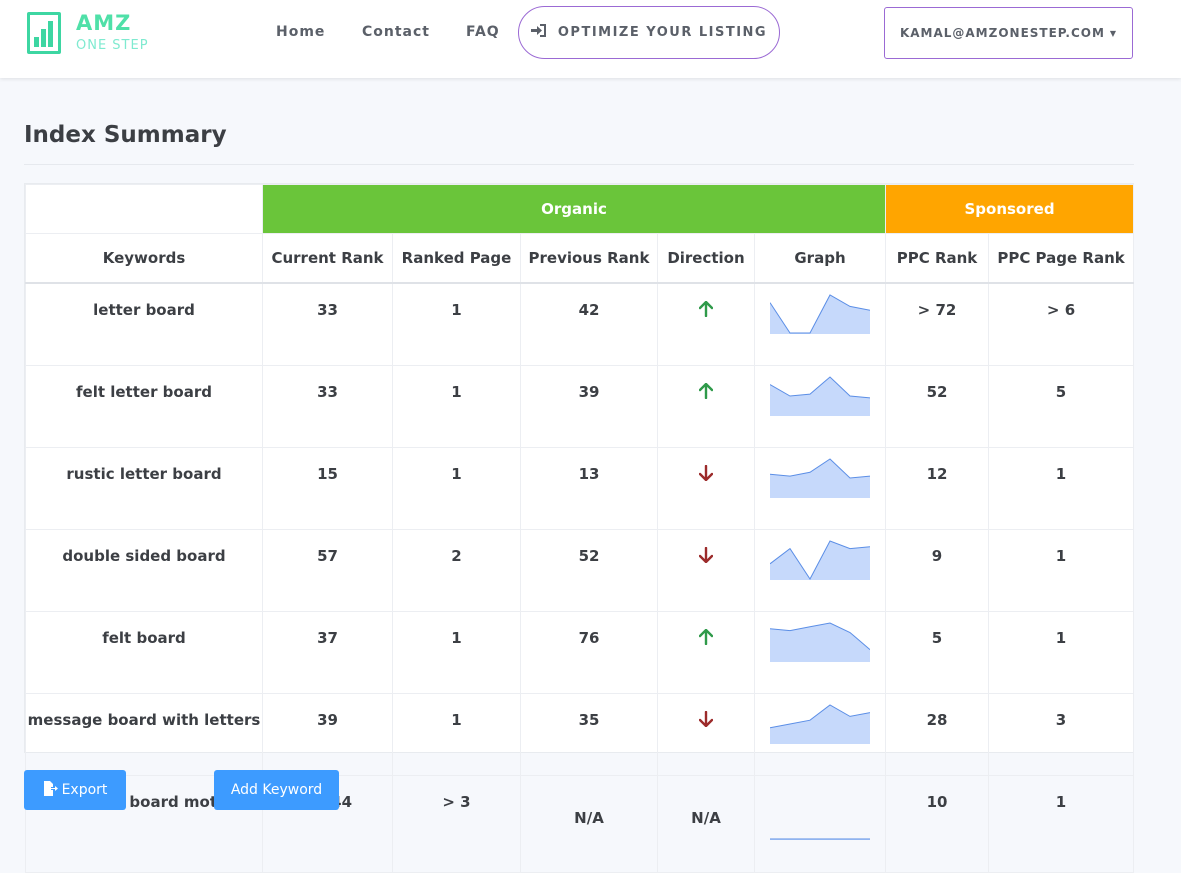 The width and height of the screenshot is (1181, 873). Describe the element at coordinates (937, 324) in the screenshot. I see `ppc-rank-cell: > 72` at that location.